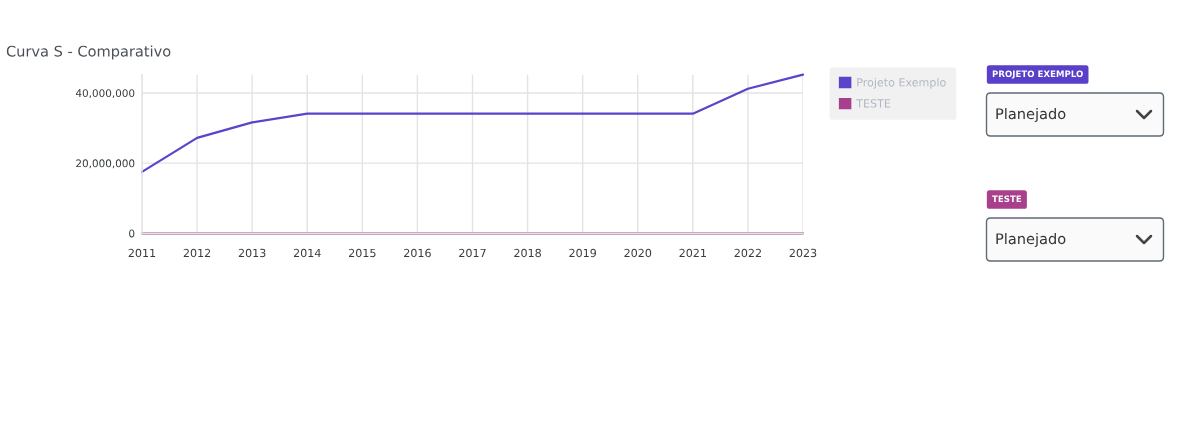 The width and height of the screenshot is (1179, 430). What do you see at coordinates (1007, 198) in the screenshot?
I see `text: TESTE` at bounding box center [1007, 198].